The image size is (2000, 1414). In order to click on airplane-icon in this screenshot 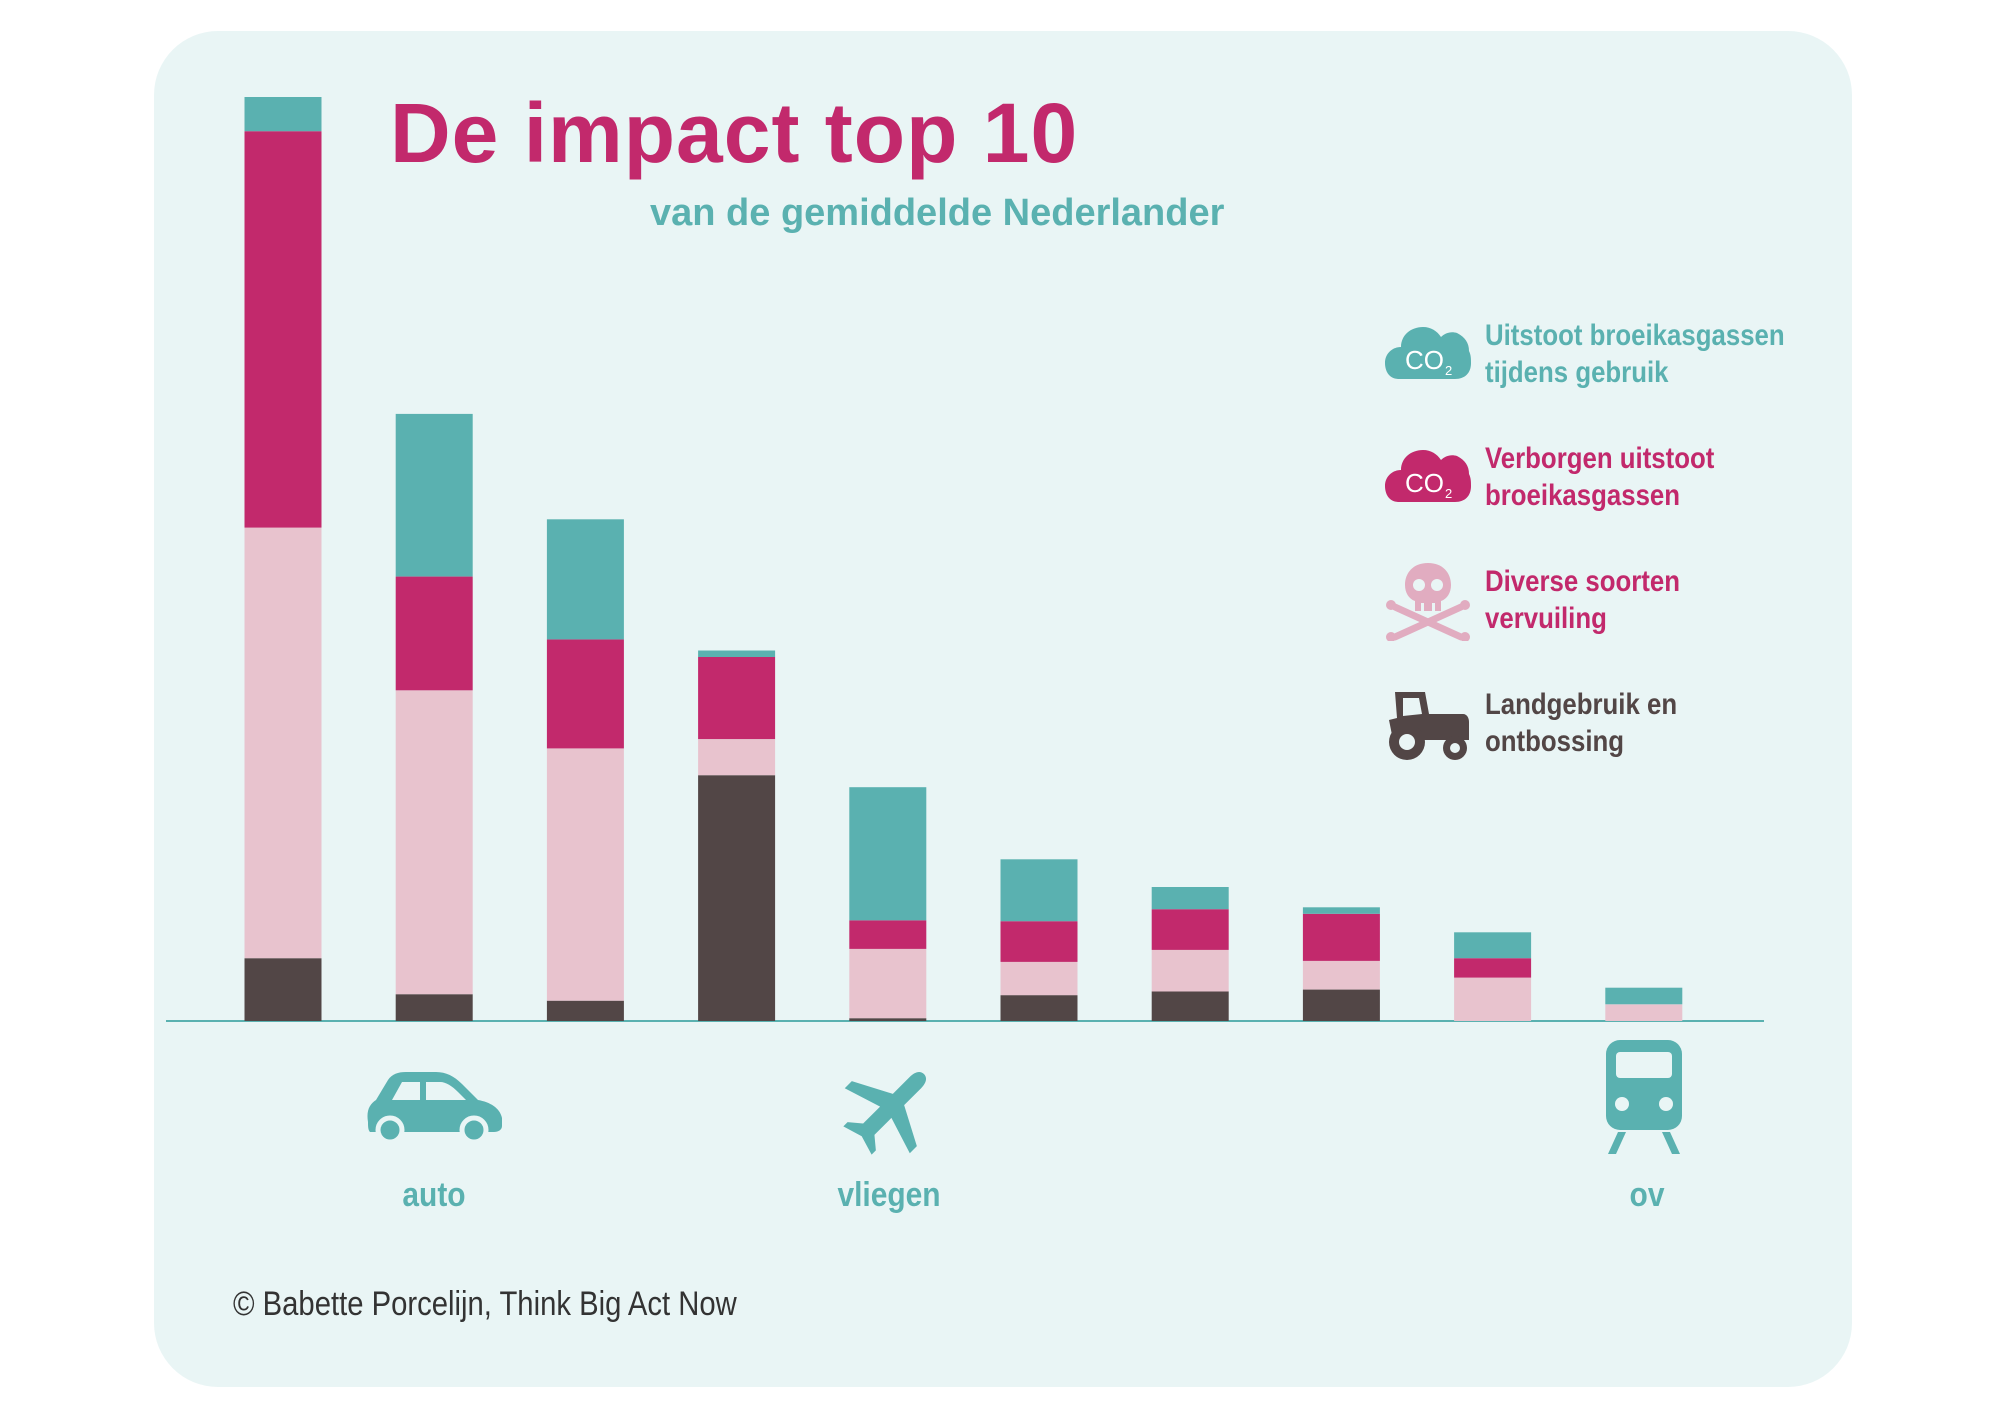, I will do `click(885, 1113)`.